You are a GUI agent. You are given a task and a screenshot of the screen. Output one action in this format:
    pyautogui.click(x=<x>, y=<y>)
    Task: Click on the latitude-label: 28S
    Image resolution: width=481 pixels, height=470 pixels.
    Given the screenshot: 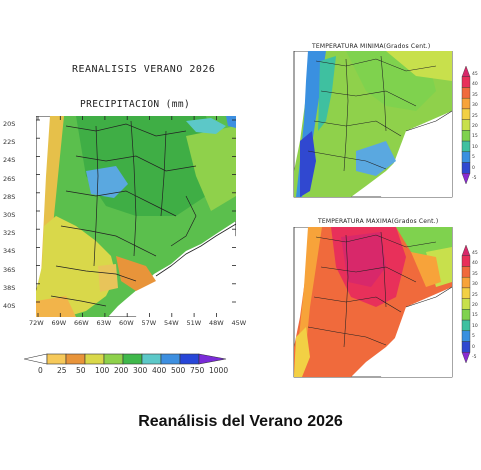 What is the action you would take?
    pyautogui.click(x=9, y=196)
    